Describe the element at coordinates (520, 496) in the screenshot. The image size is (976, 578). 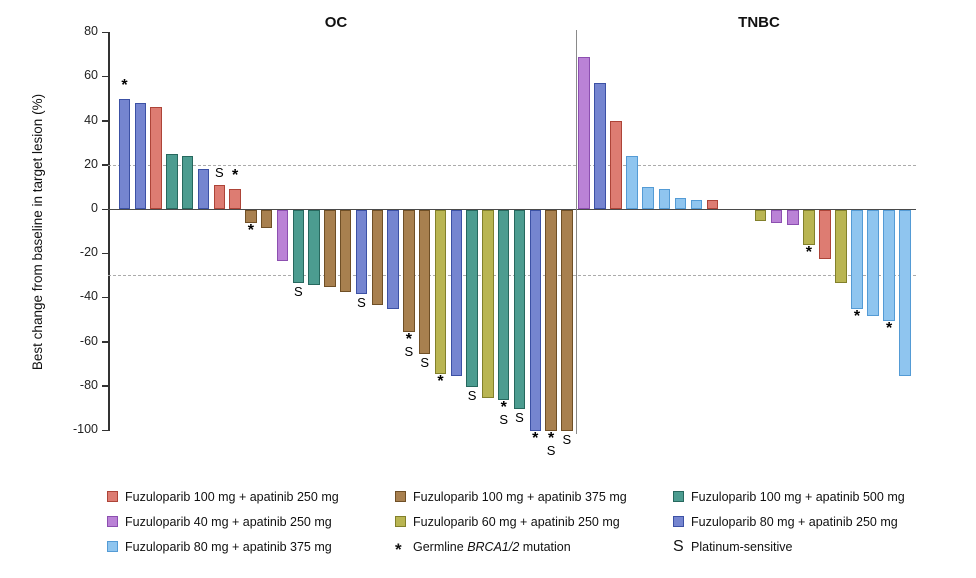
I see `legend-label: Fuzuloparib 100 mg + apatinib 375 mg` at that location.